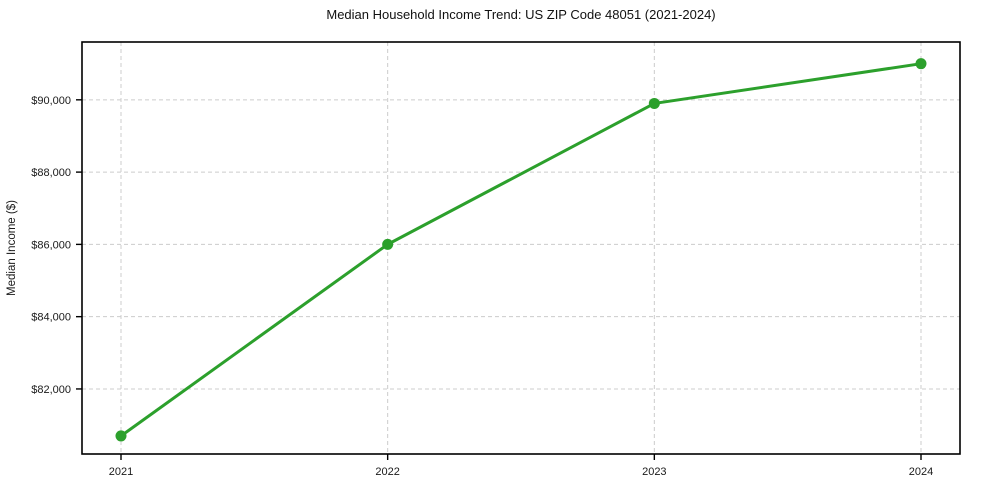 This screenshot has height=490, width=989. I want to click on x-tick-label: 2023, so click(654, 472).